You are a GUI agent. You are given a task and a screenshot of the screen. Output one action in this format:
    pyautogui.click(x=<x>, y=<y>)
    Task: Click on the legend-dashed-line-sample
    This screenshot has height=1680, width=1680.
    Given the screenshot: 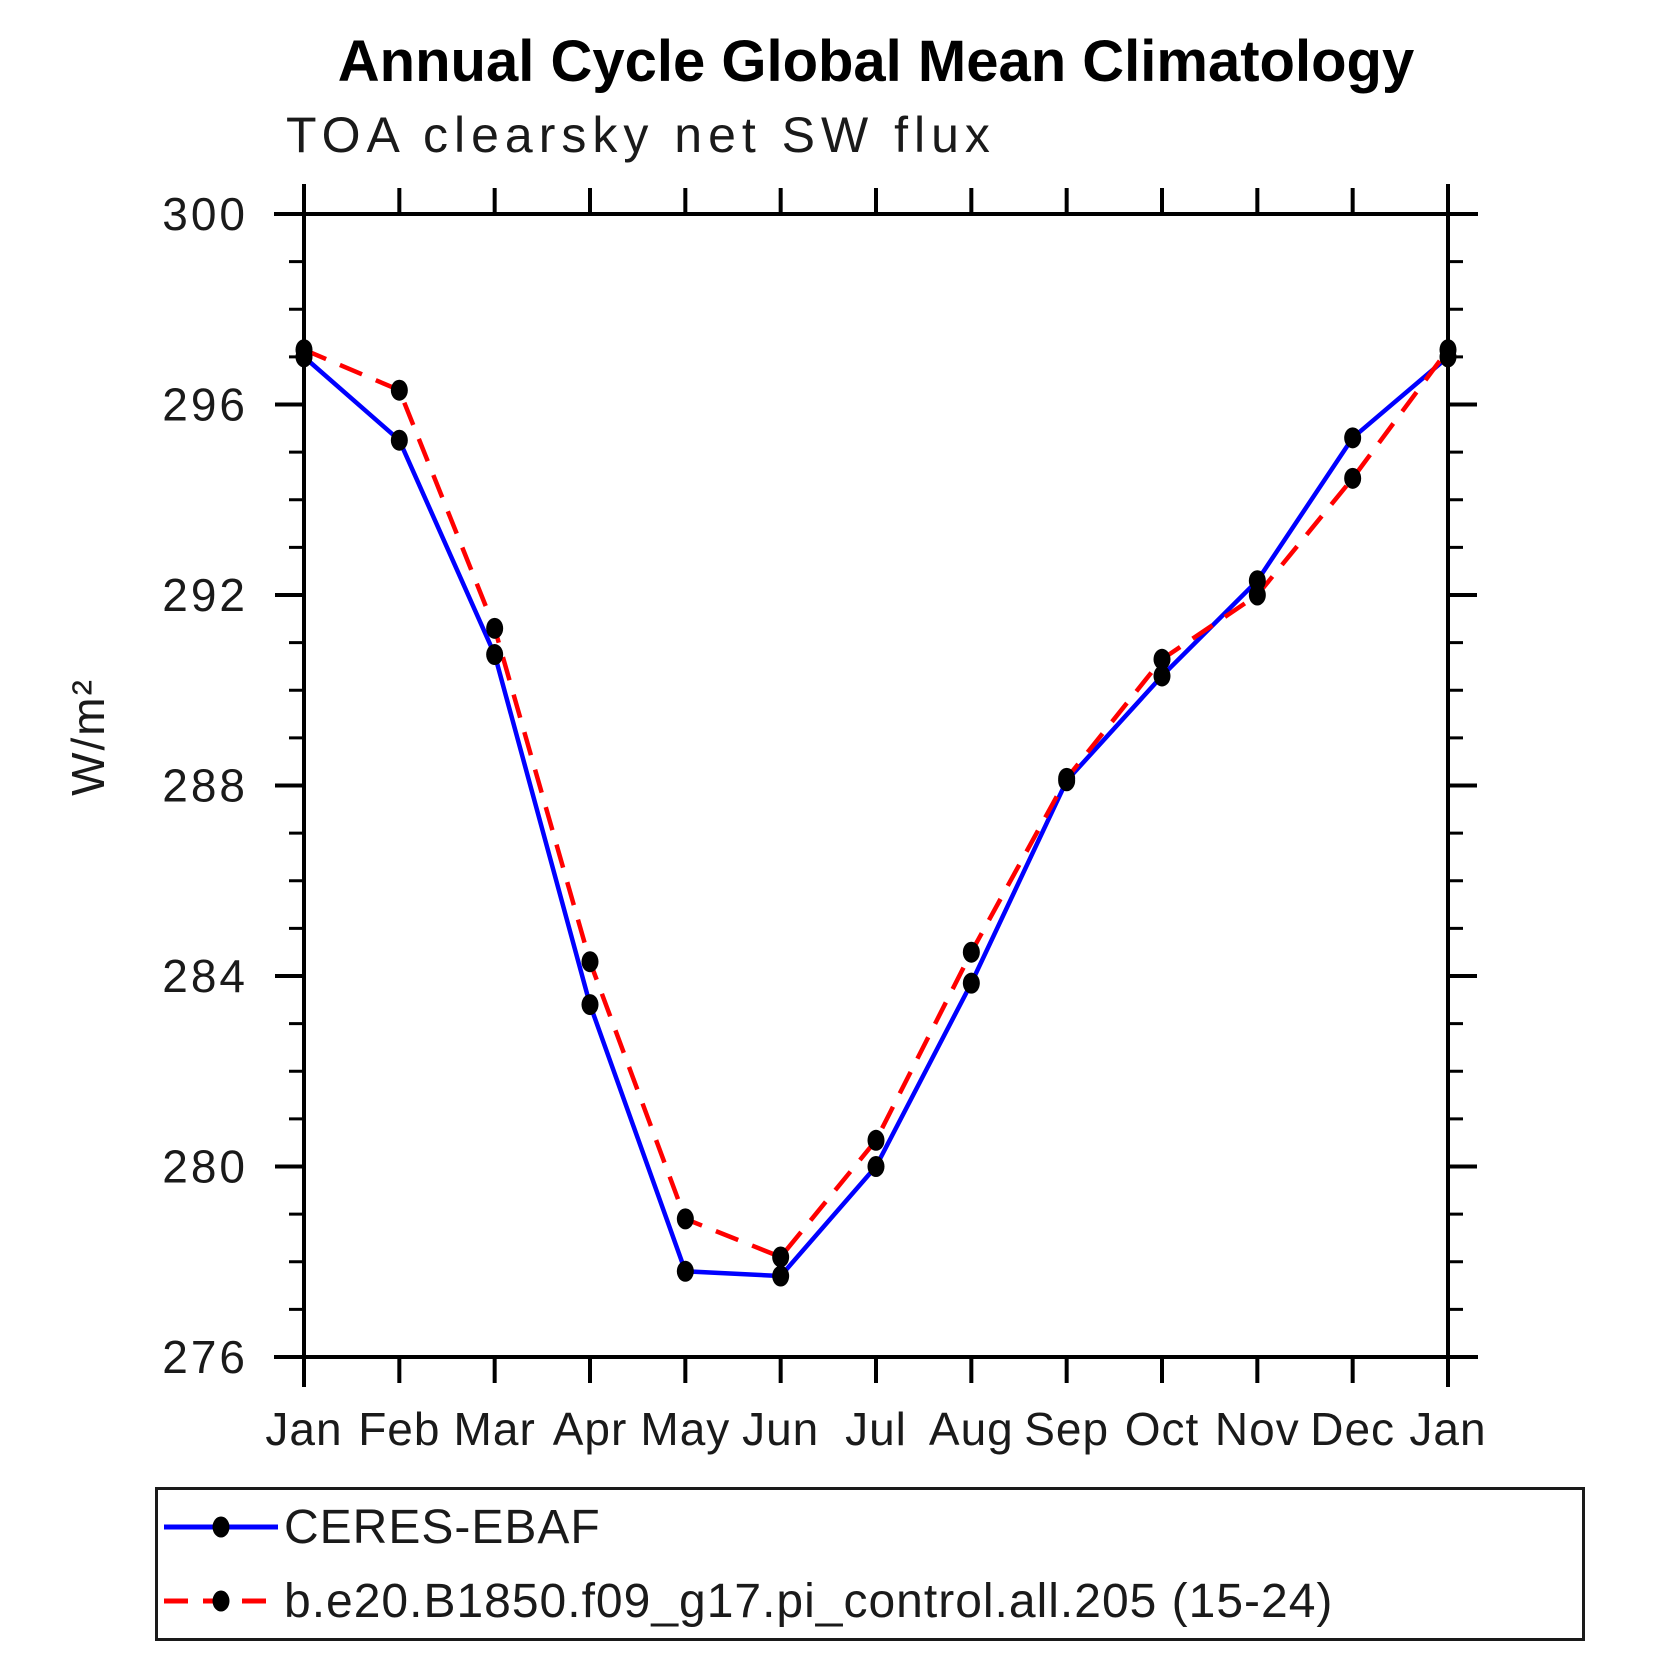 What is the action you would take?
    pyautogui.click(x=221, y=1601)
    